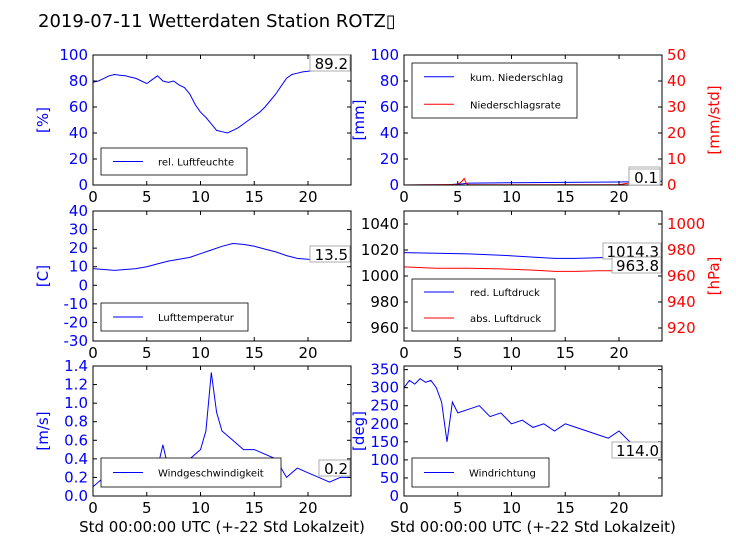 The height and width of the screenshot is (552, 736). What do you see at coordinates (686, 224) in the screenshot?
I see `y-right-tick-label: 1000` at bounding box center [686, 224].